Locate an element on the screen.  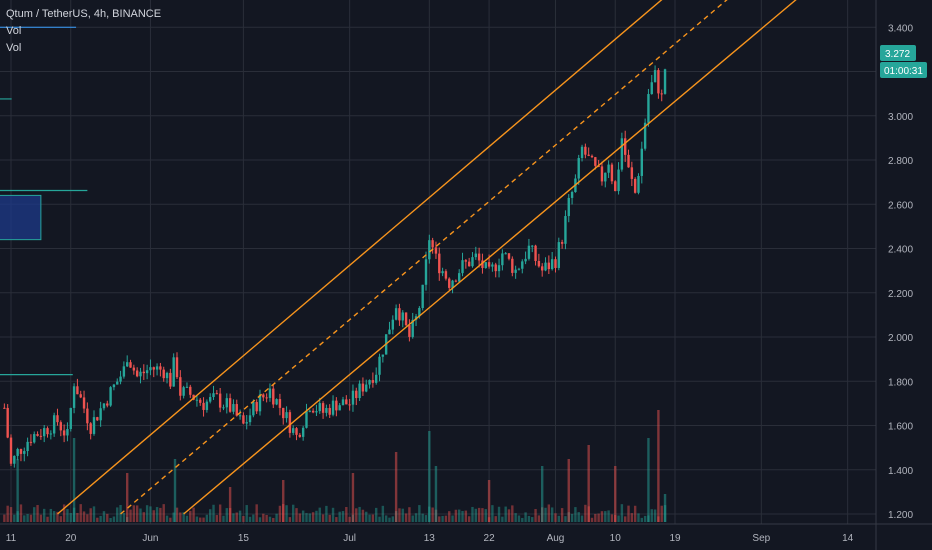
indicator-vol-1: Vol is located at coordinates (14, 31).